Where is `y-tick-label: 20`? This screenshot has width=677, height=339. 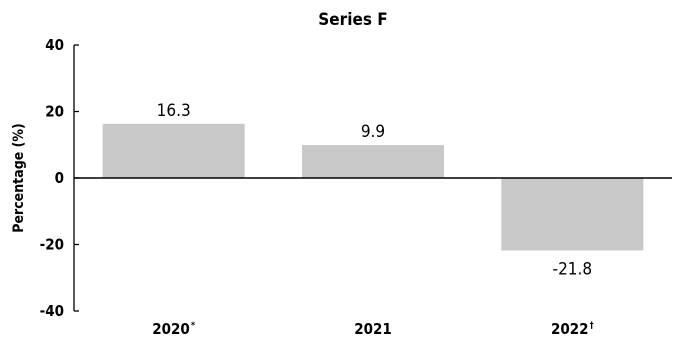 y-tick-label: 20 is located at coordinates (54, 112).